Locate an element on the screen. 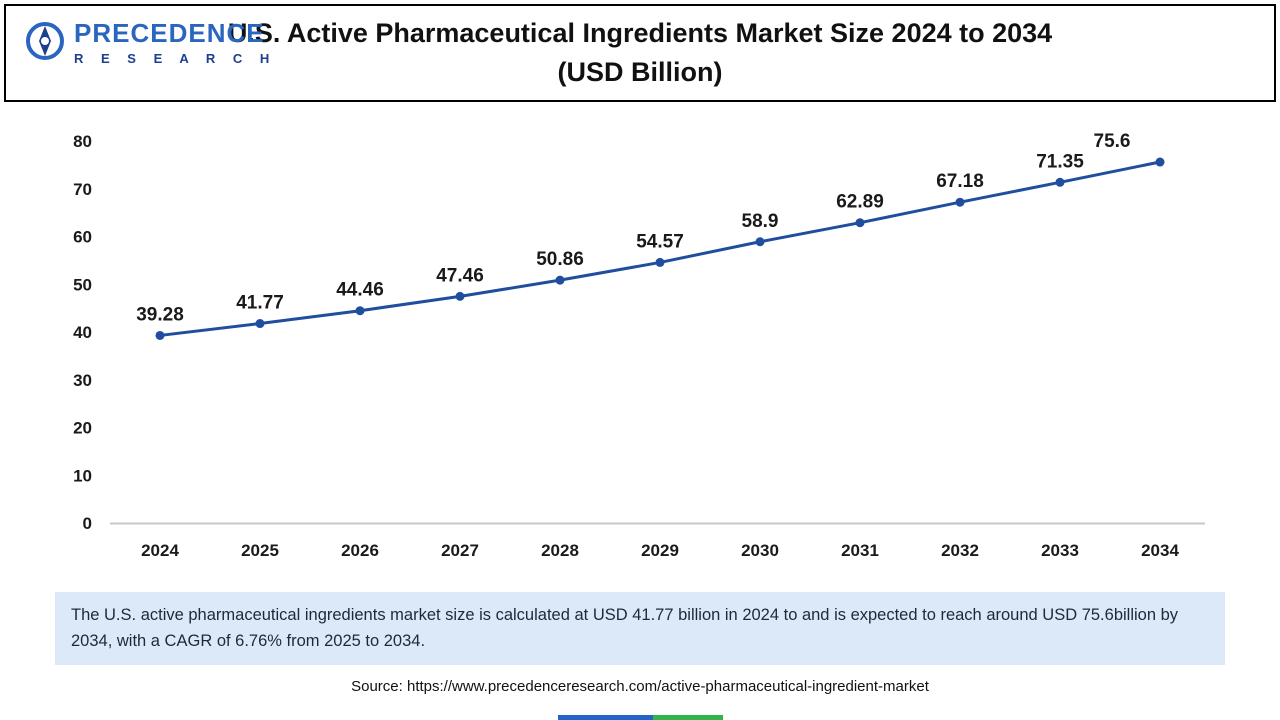 This screenshot has width=1280, height=720. data-label: 75.6 is located at coordinates (1112, 141).